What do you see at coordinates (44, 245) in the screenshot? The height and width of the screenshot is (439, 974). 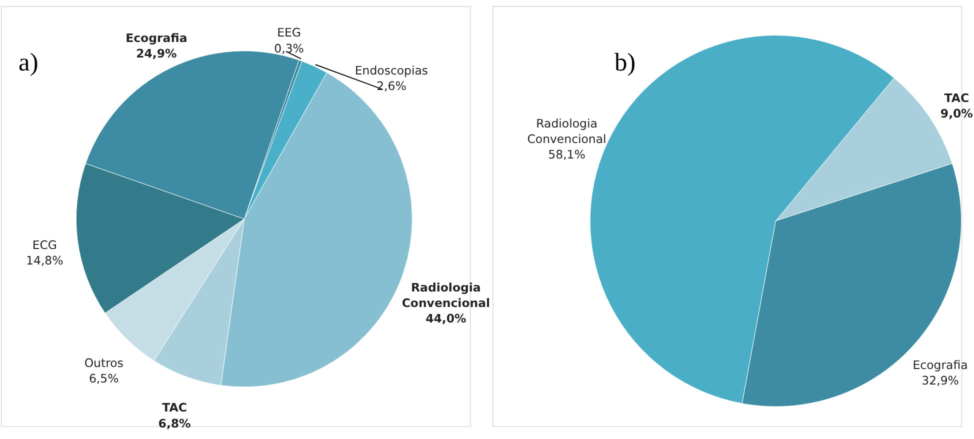 I see `slice-label: ECG` at bounding box center [44, 245].